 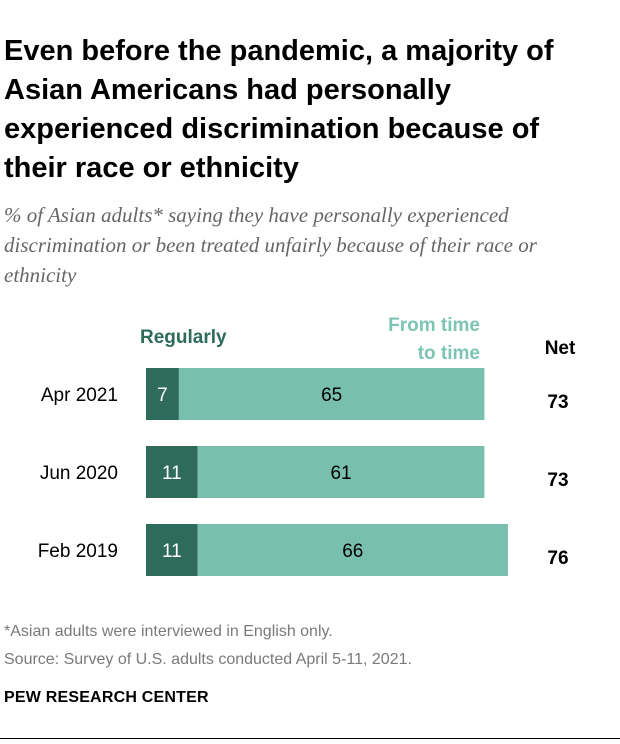 I want to click on value-label-regularly: 7, so click(x=162, y=395).